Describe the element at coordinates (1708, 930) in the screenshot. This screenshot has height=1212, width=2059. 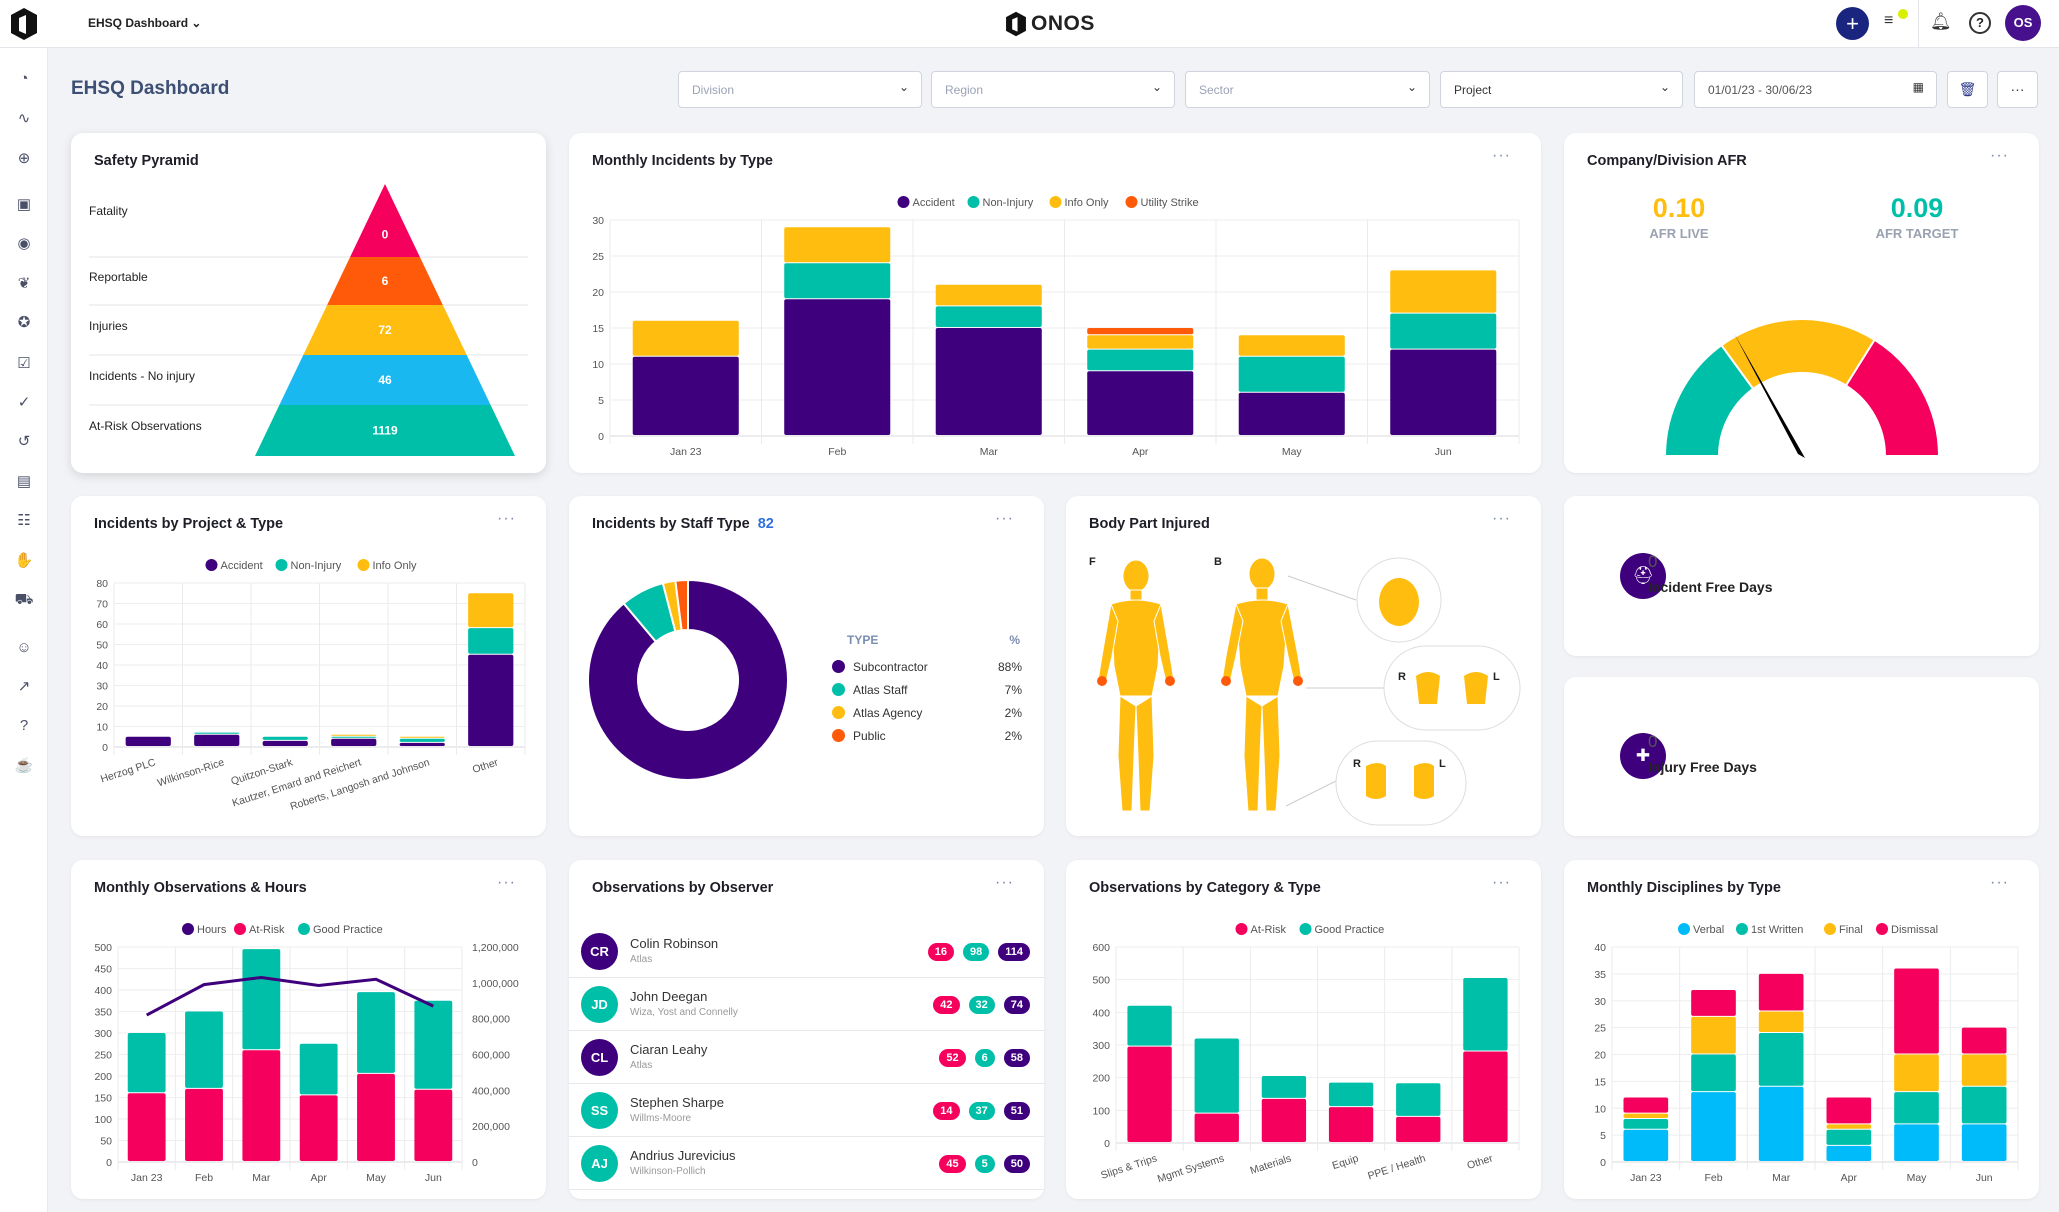
I see `legend-label: Verbal` at that location.